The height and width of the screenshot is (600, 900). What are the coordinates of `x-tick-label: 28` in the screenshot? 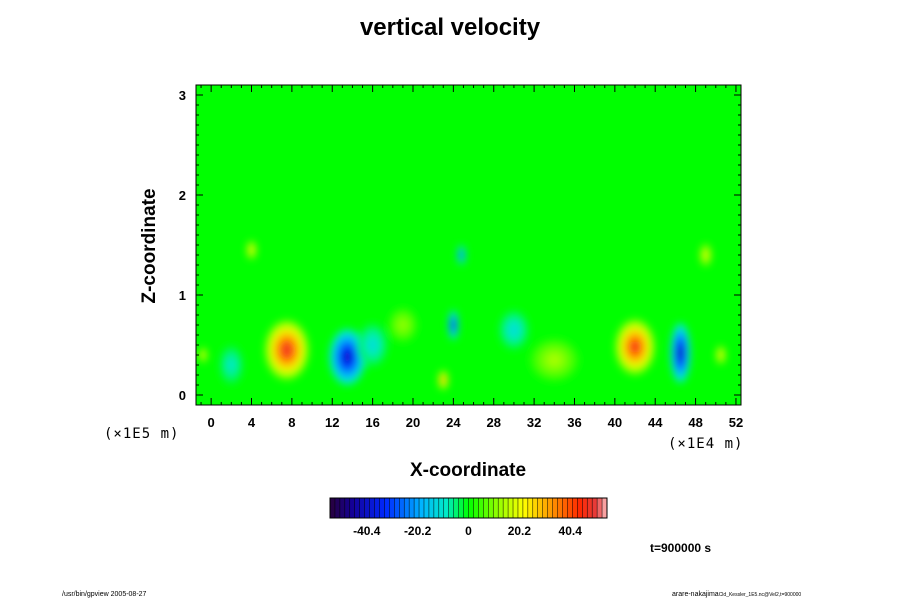 It's located at (493, 422).